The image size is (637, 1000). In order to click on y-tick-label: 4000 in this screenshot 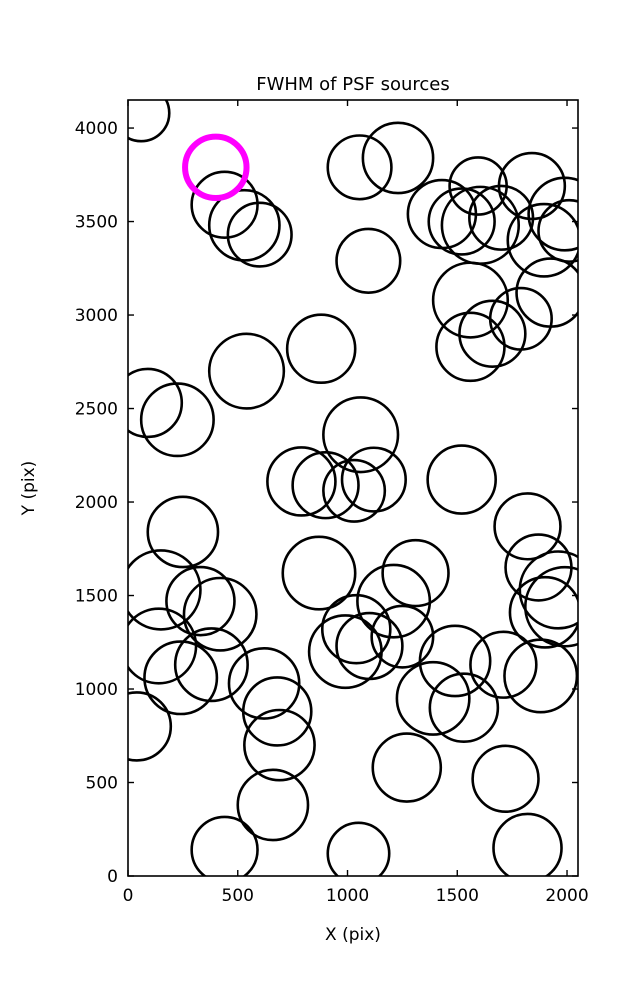, I will do `click(96, 129)`.